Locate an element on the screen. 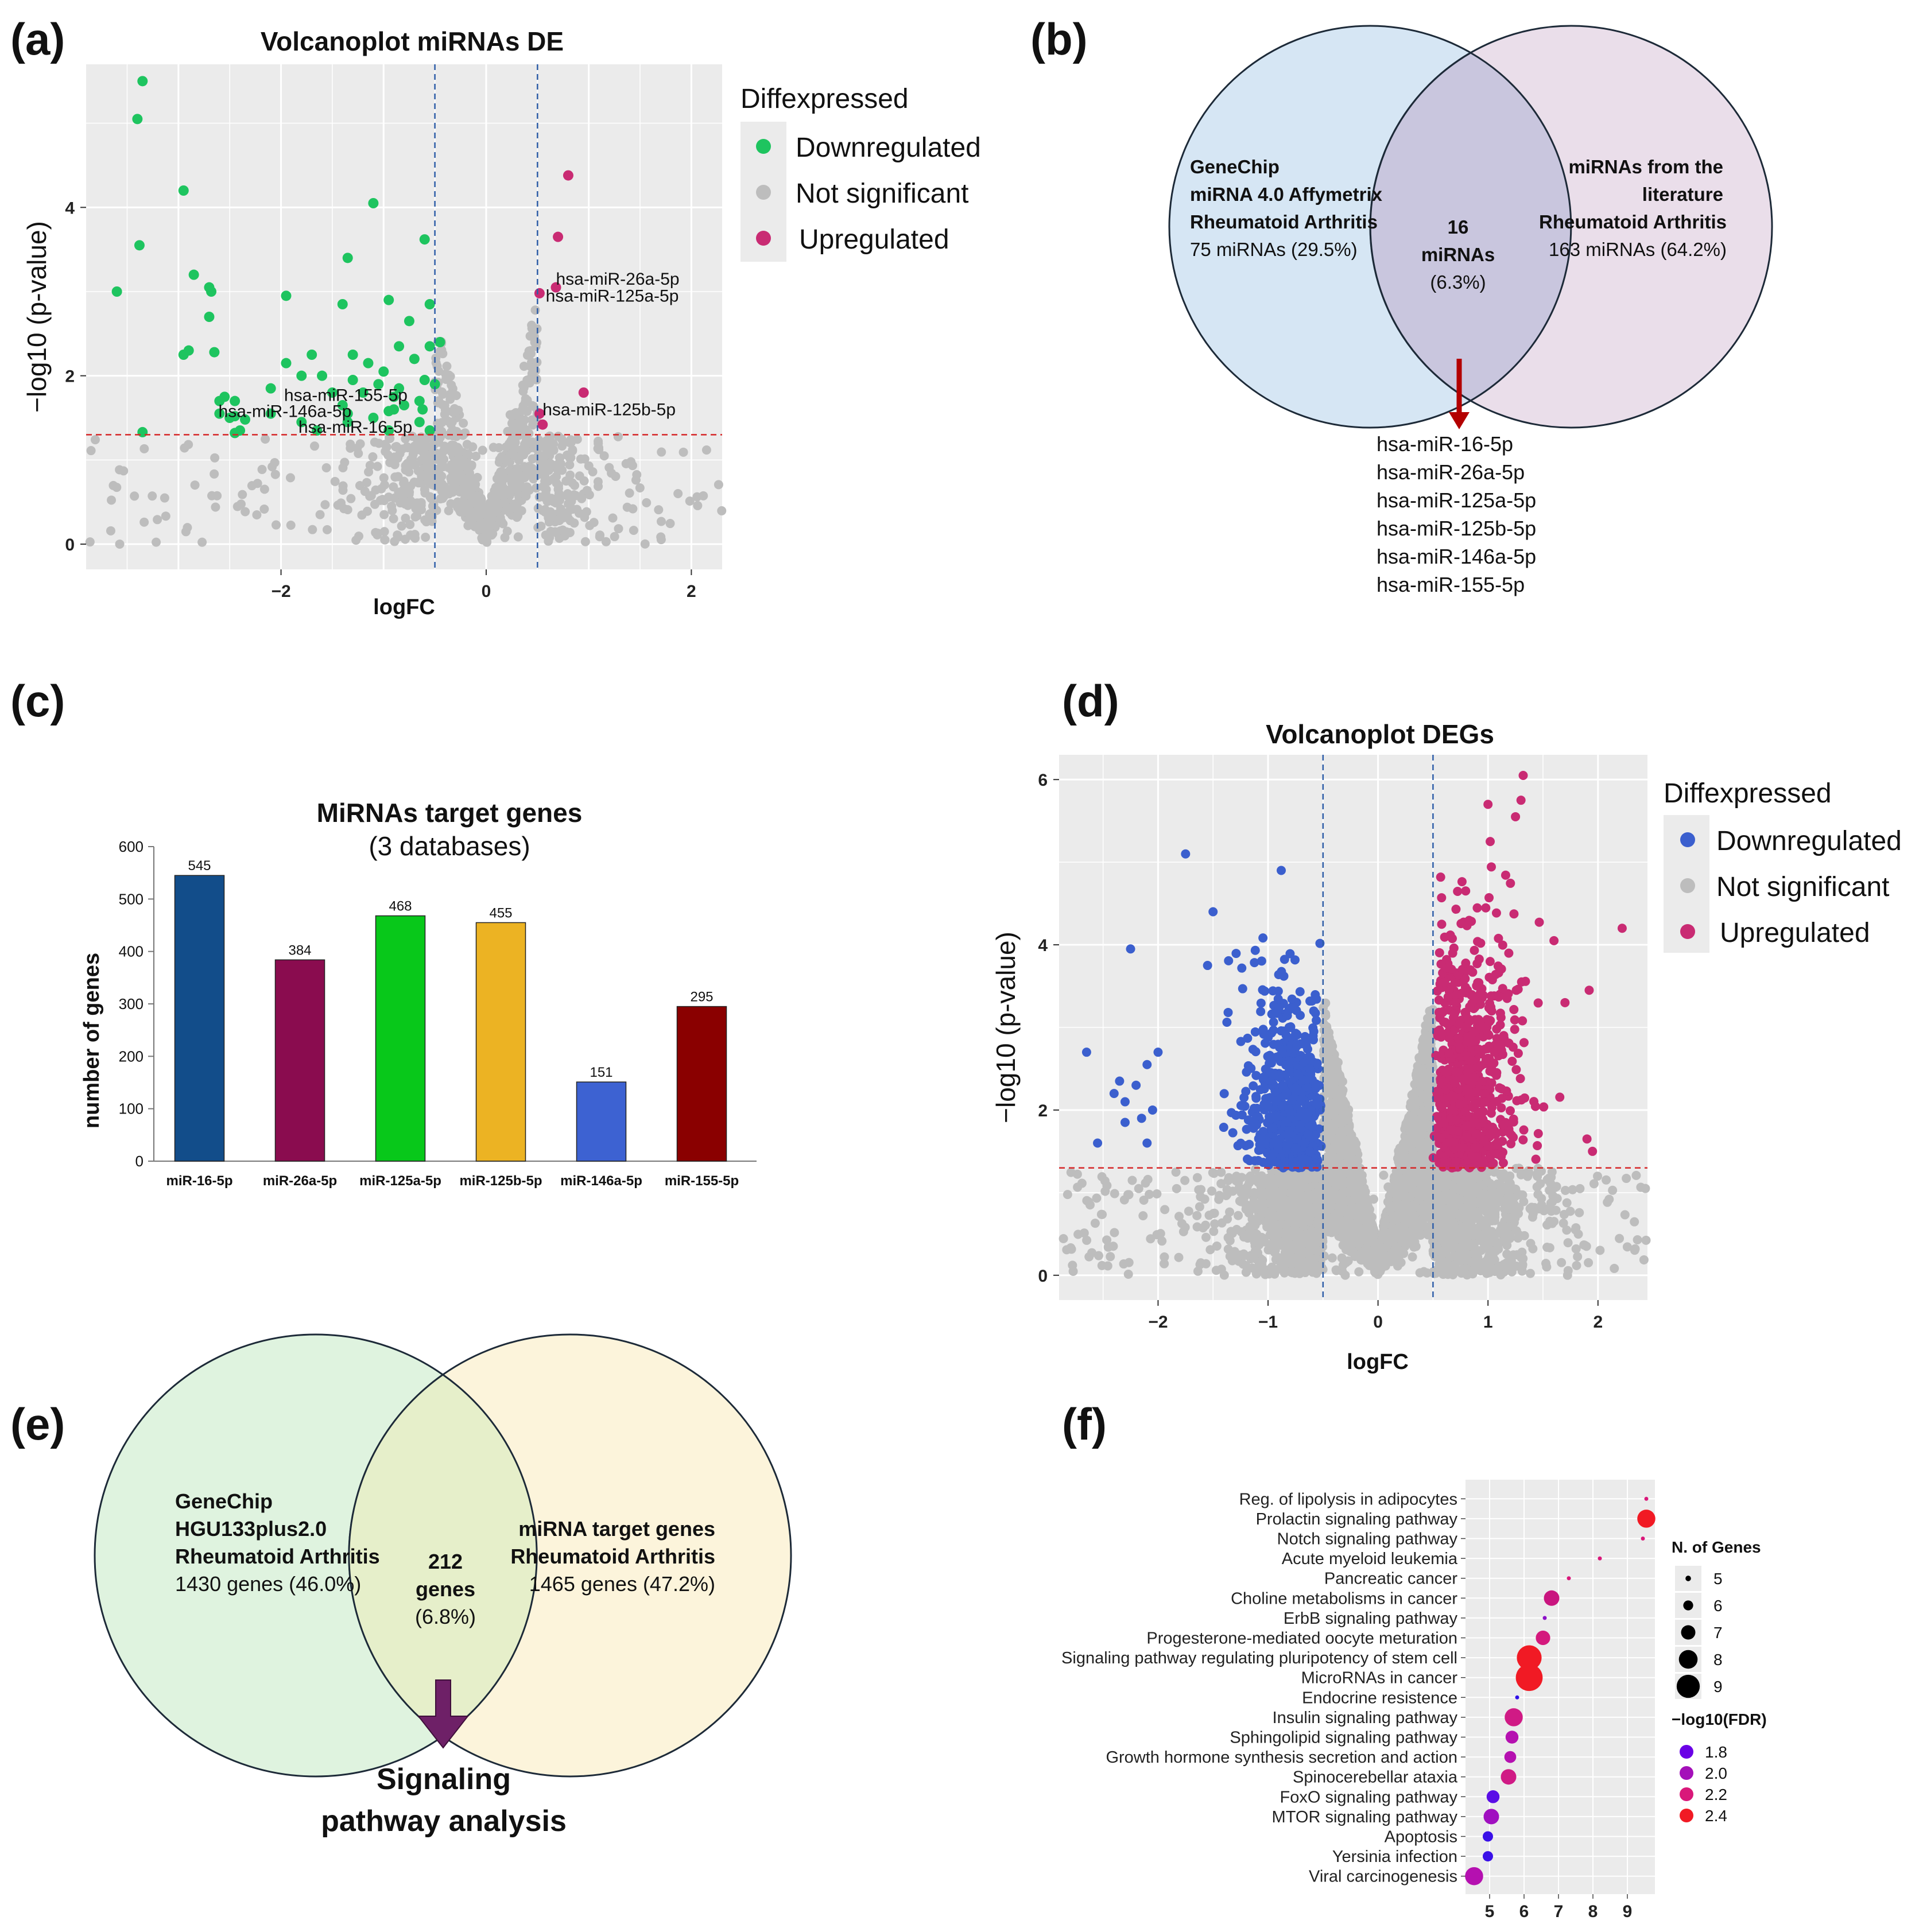 The image size is (1923, 1932). x-tick-label: −2 is located at coordinates (280, 591).